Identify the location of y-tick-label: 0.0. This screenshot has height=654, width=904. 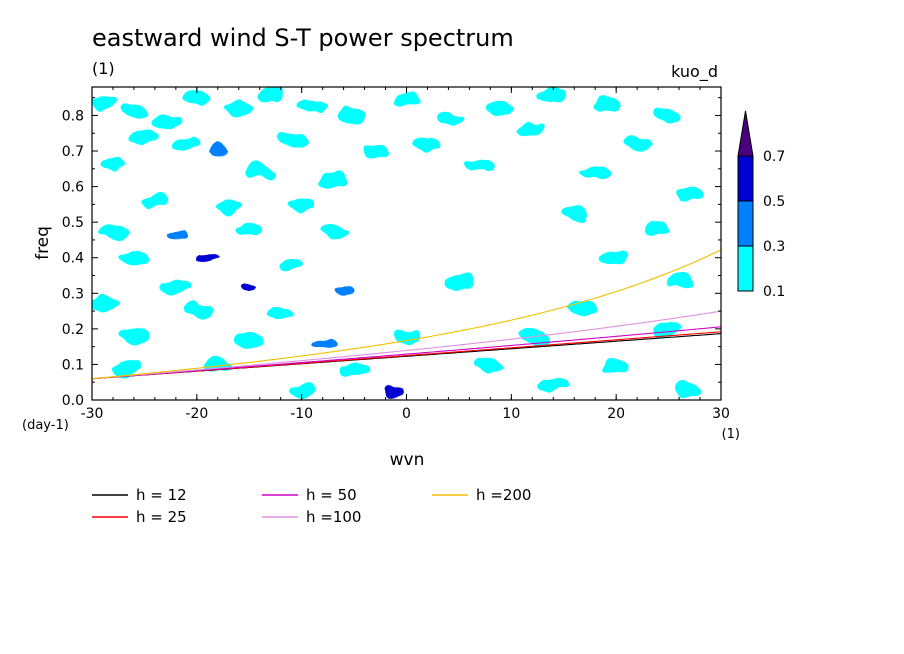
(73, 401).